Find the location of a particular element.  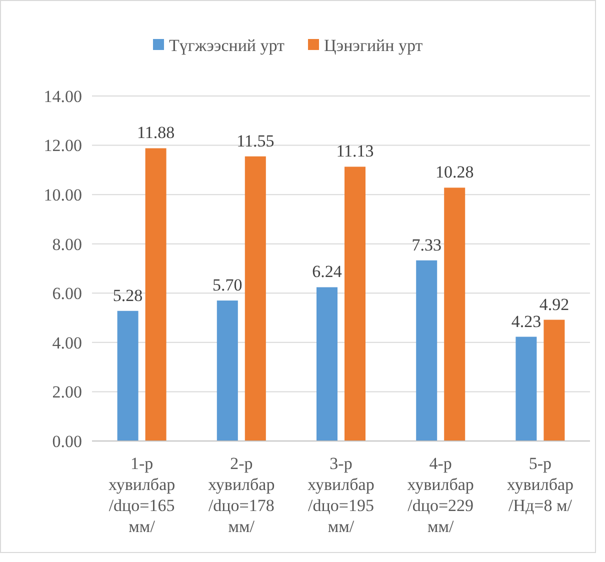

x-tick-label: 1-р хувилбар /dцо=165 мм/ is located at coordinates (142, 495).